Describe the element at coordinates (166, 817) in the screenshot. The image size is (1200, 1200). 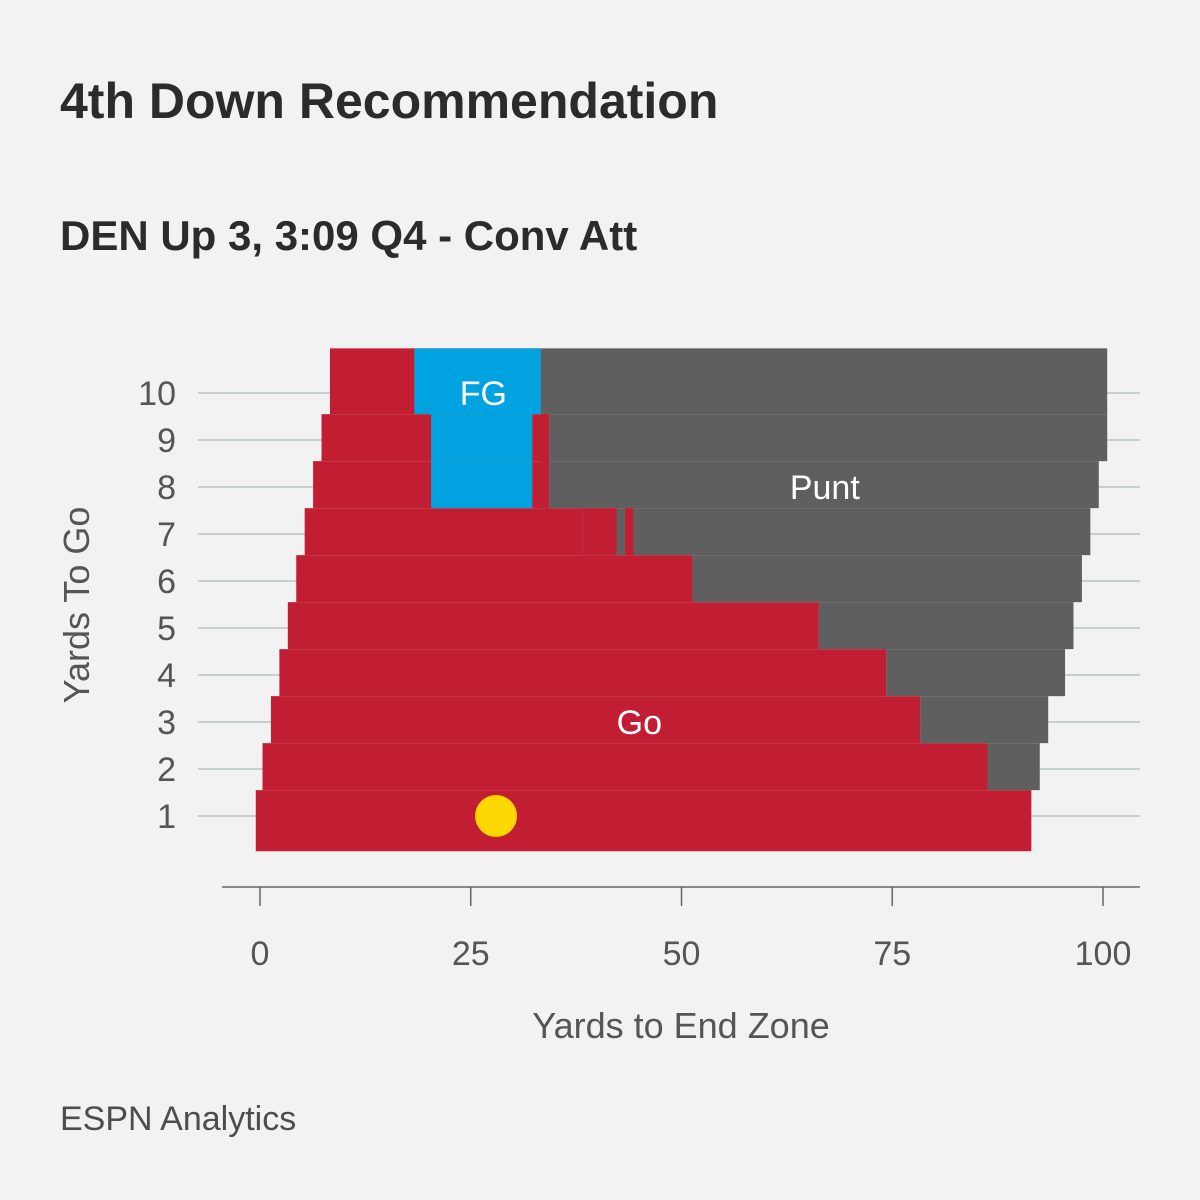
I see `y-tick-label: 1` at that location.